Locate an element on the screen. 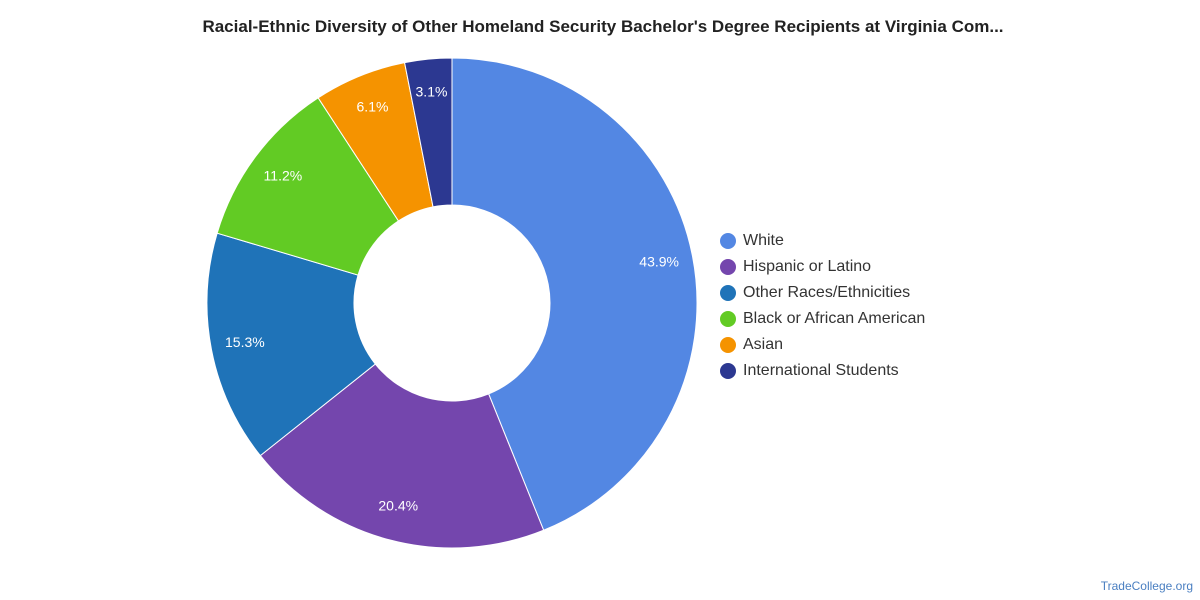 The width and height of the screenshot is (1200, 600). legend-item-other-races-ethnicities: Other Races/Ethnicities is located at coordinates (822, 293).